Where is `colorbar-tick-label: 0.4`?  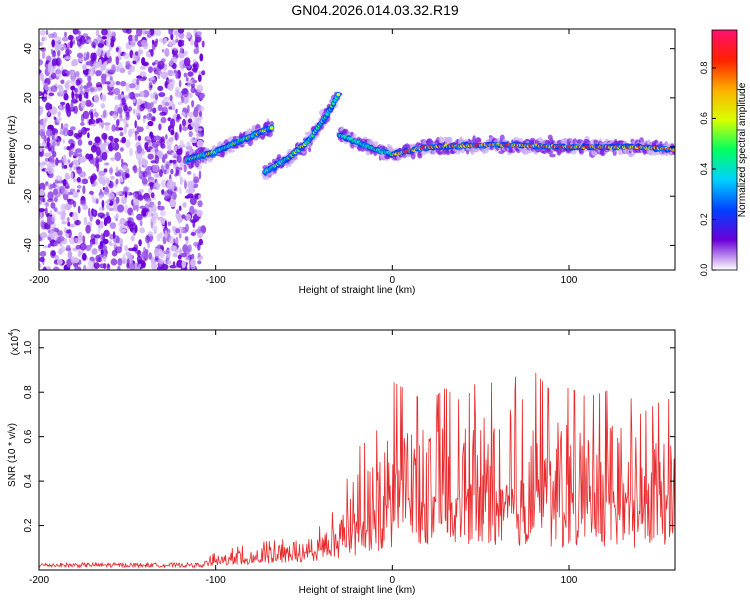 colorbar-tick-label: 0.4 is located at coordinates (704, 169).